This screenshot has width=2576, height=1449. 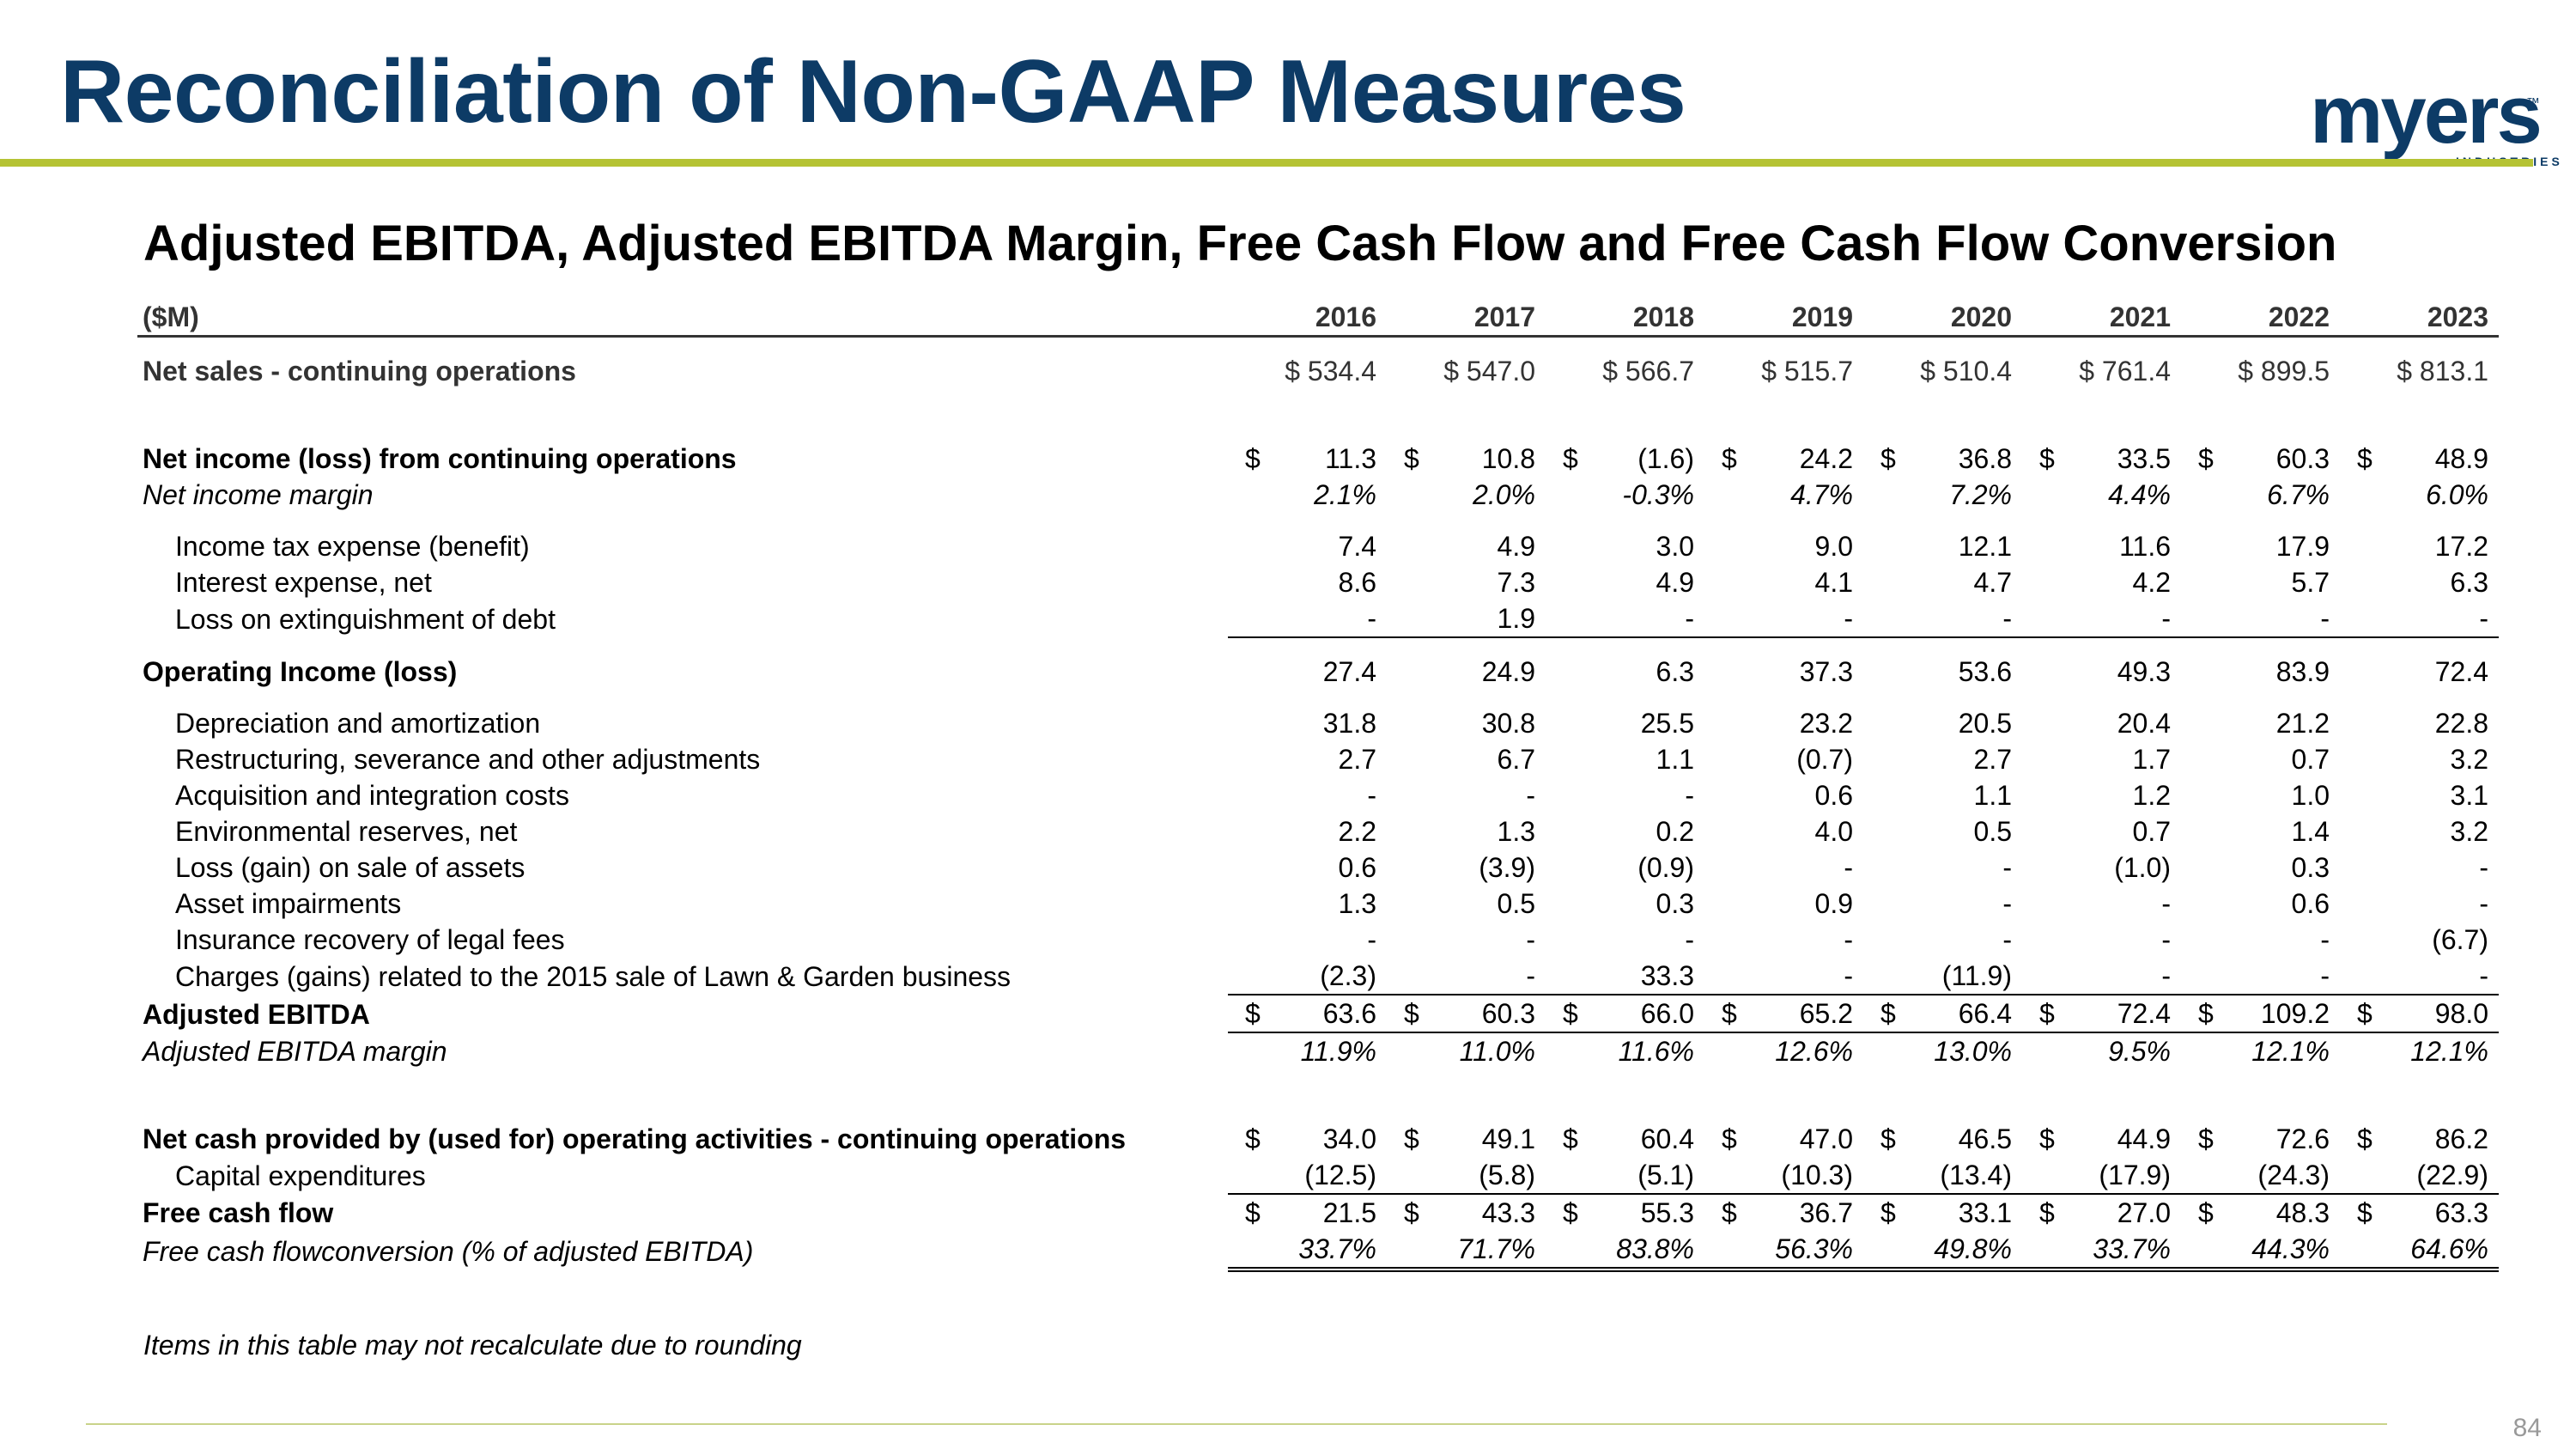 I want to click on cell-value: $11.3, so click(x=1308, y=433).